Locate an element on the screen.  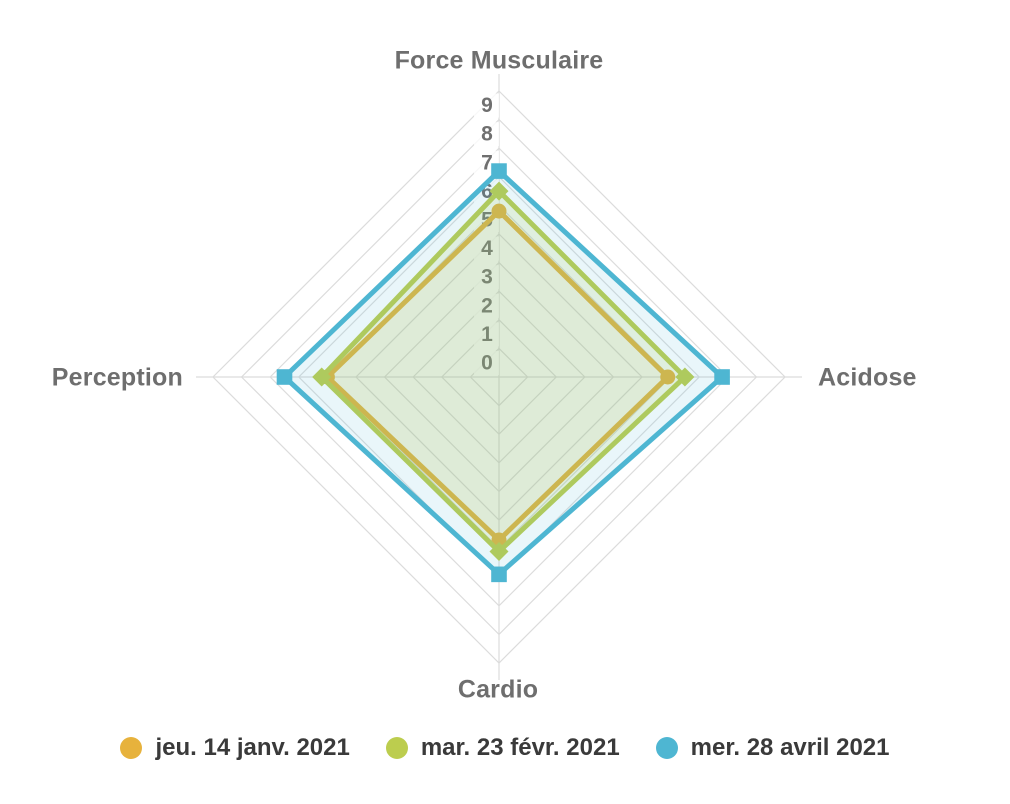
tick-label: 1 is located at coordinates (487, 334).